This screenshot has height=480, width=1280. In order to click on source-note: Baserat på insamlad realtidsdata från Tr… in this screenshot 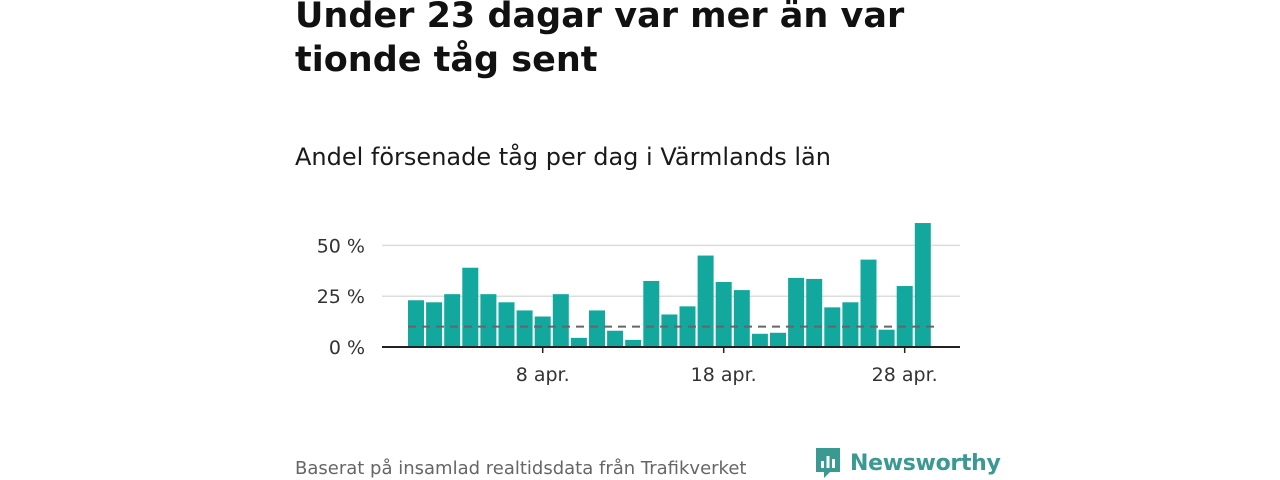, I will do `click(521, 468)`.